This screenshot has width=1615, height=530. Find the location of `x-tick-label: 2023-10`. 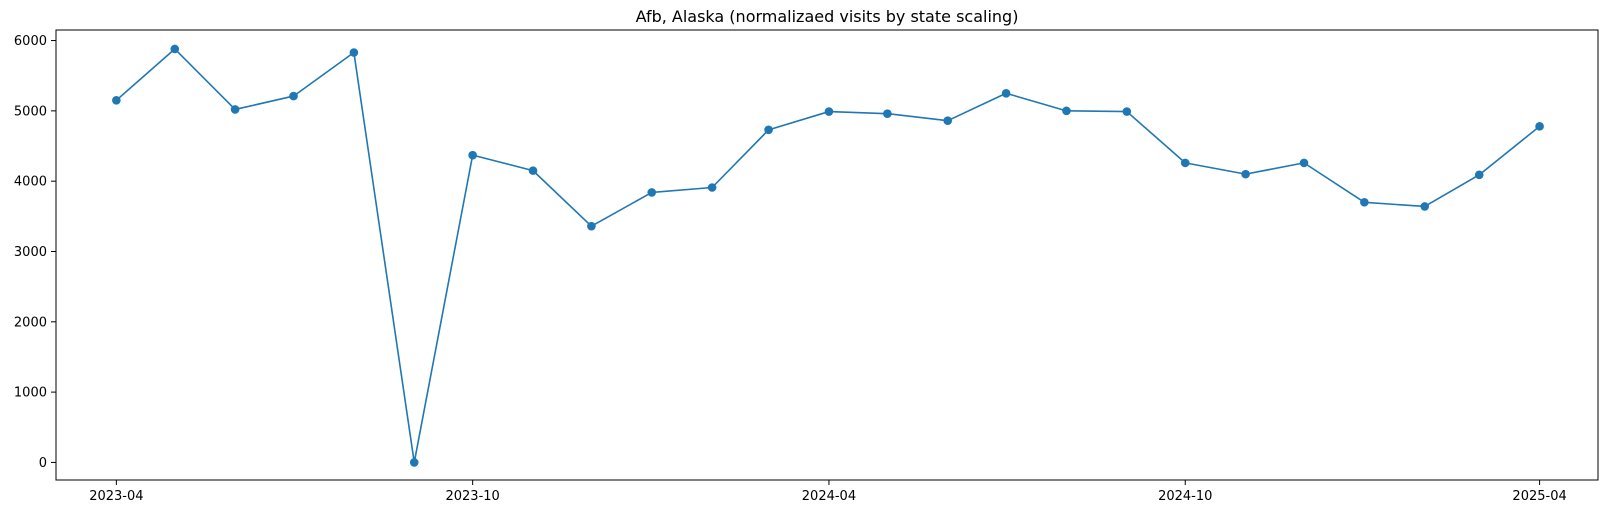

x-tick-label: 2023-10 is located at coordinates (472, 496).